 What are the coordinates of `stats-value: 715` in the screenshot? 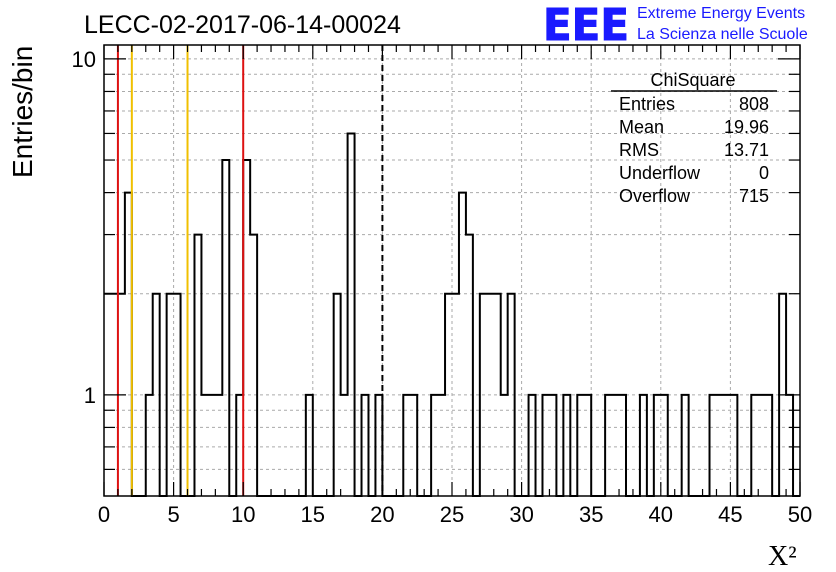 It's located at (754, 196).